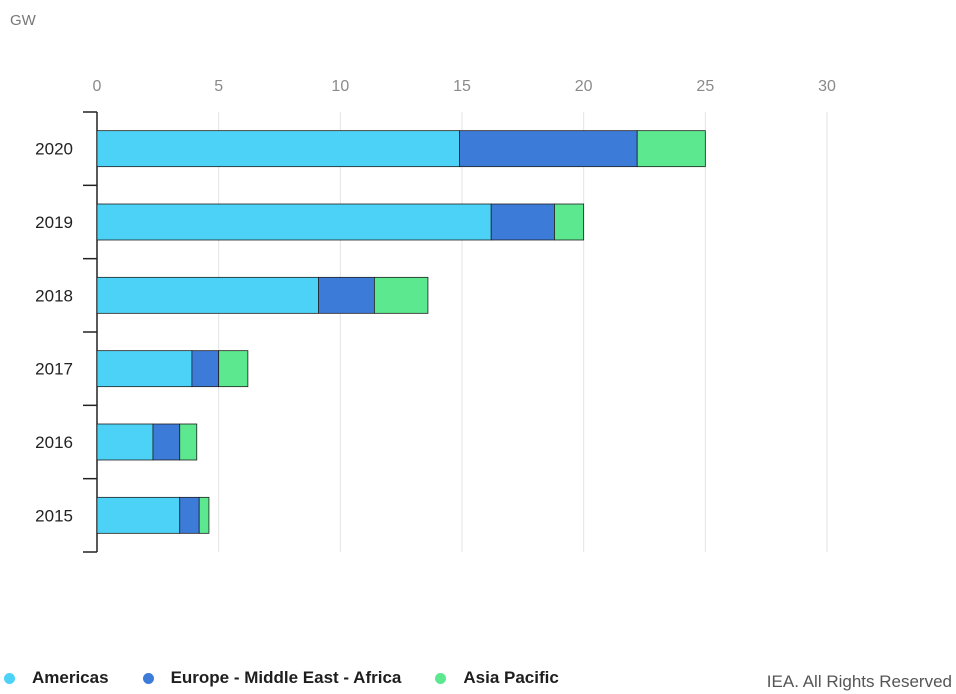 The image size is (956, 694). I want to click on y-axis, so click(90, 332).